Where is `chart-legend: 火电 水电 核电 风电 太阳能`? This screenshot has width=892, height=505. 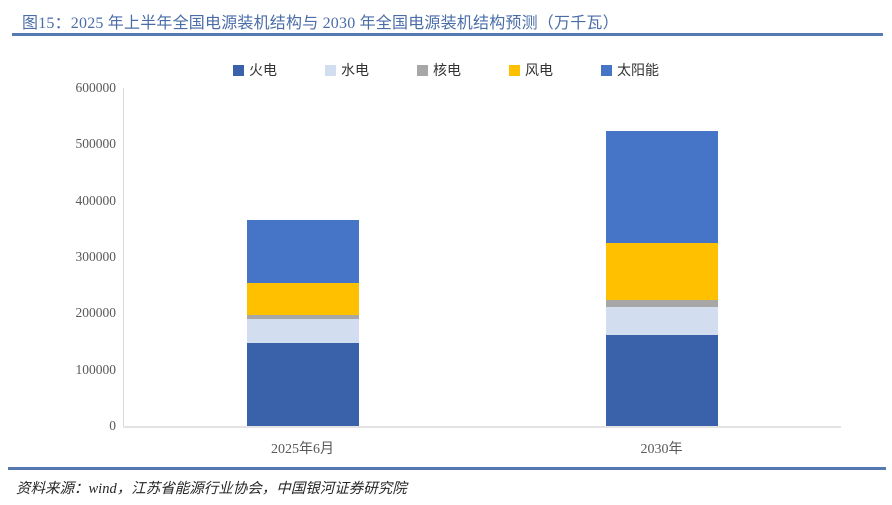 chart-legend: 火电 水电 核电 风电 太阳能 is located at coordinates (446, 70).